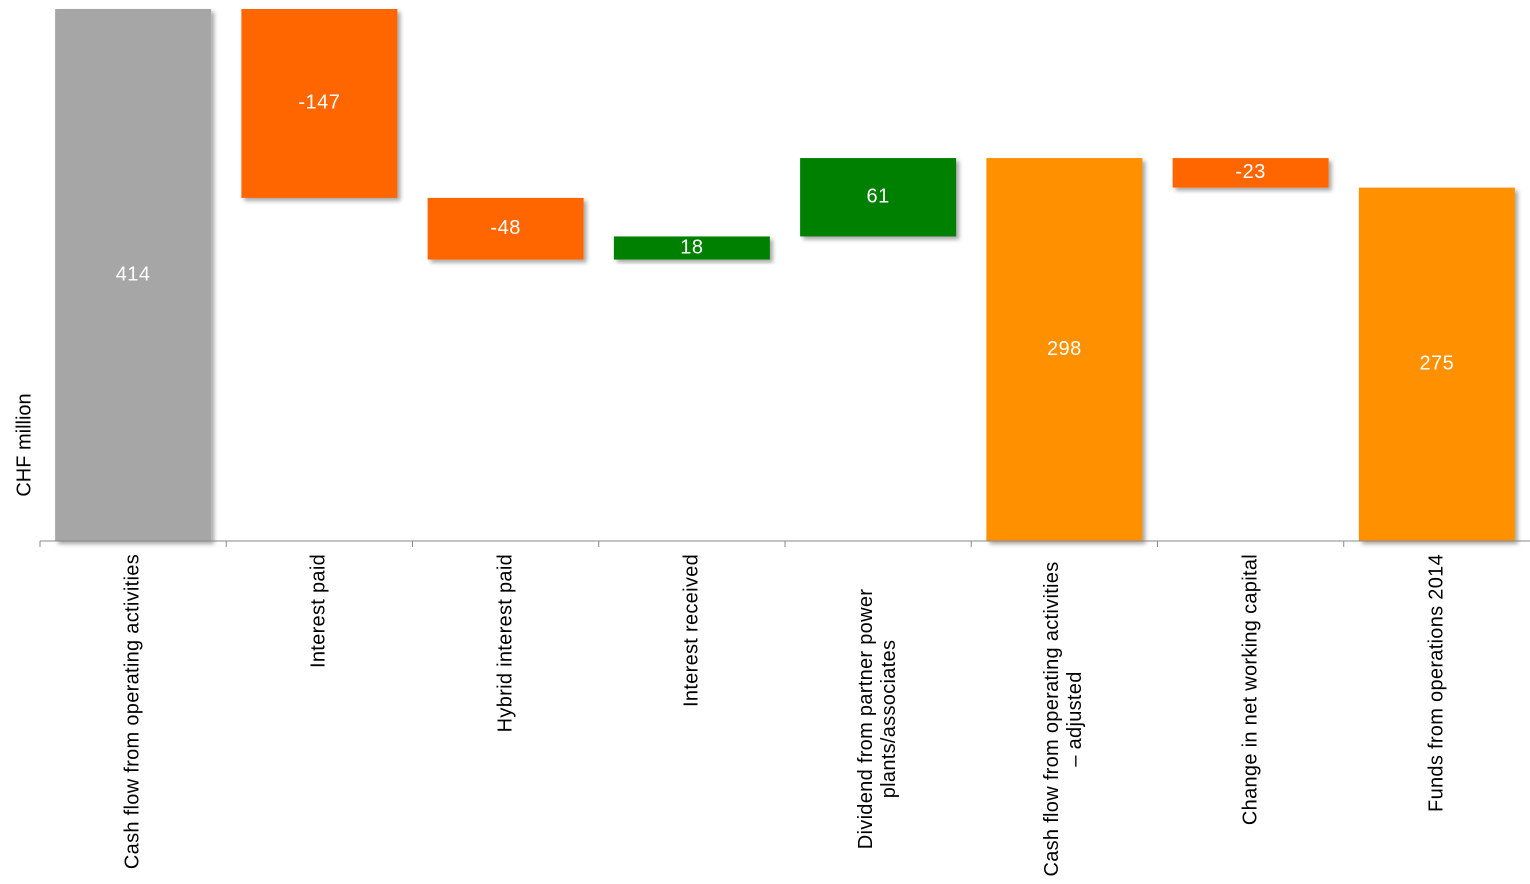 This screenshot has width=1530, height=884. What do you see at coordinates (1436, 683) in the screenshot?
I see `x-tick-label: Funds from operations 2014` at bounding box center [1436, 683].